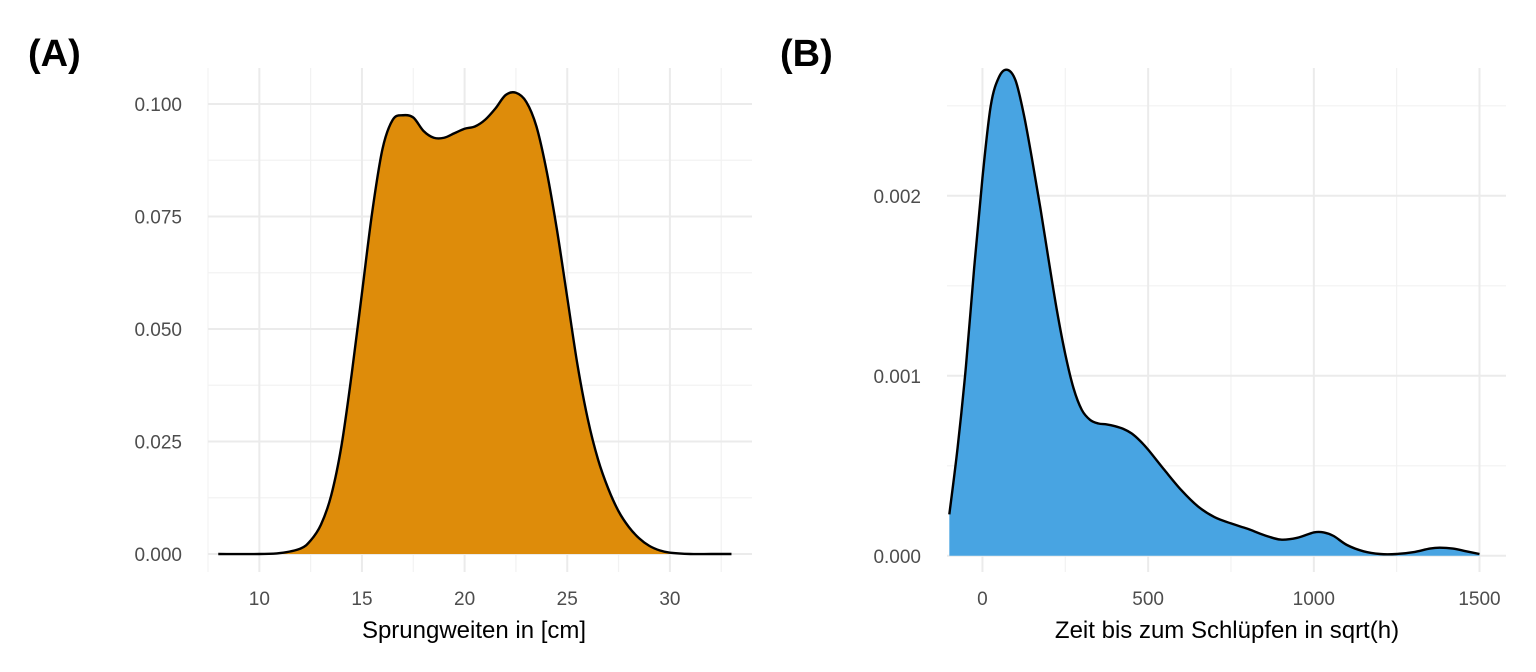 This screenshot has width=1536, height=672. Describe the element at coordinates (158, 218) in the screenshot. I see `y-tick-label-a: 0.075` at that location.